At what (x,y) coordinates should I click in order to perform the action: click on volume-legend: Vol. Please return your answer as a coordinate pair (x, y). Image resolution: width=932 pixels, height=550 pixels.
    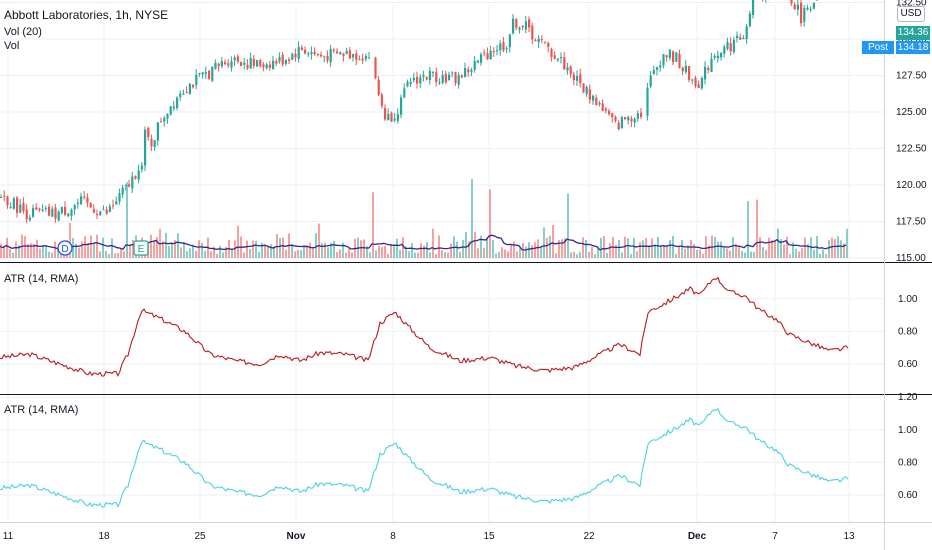
    Looking at the image, I should click on (12, 46).